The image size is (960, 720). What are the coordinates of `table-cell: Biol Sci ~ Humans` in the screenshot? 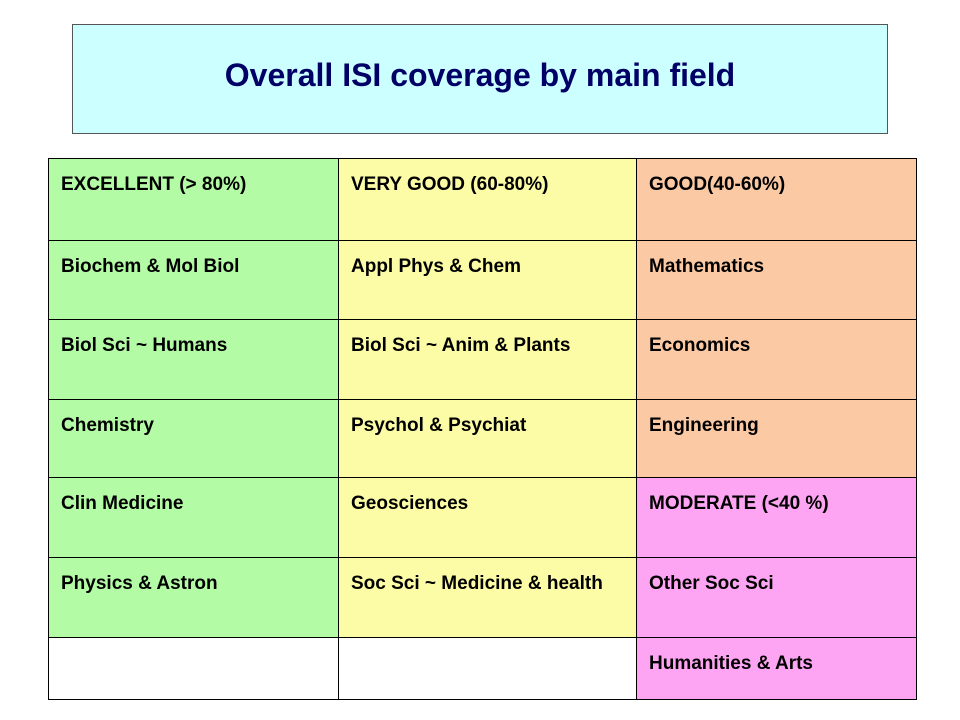 It's located at (193, 359).